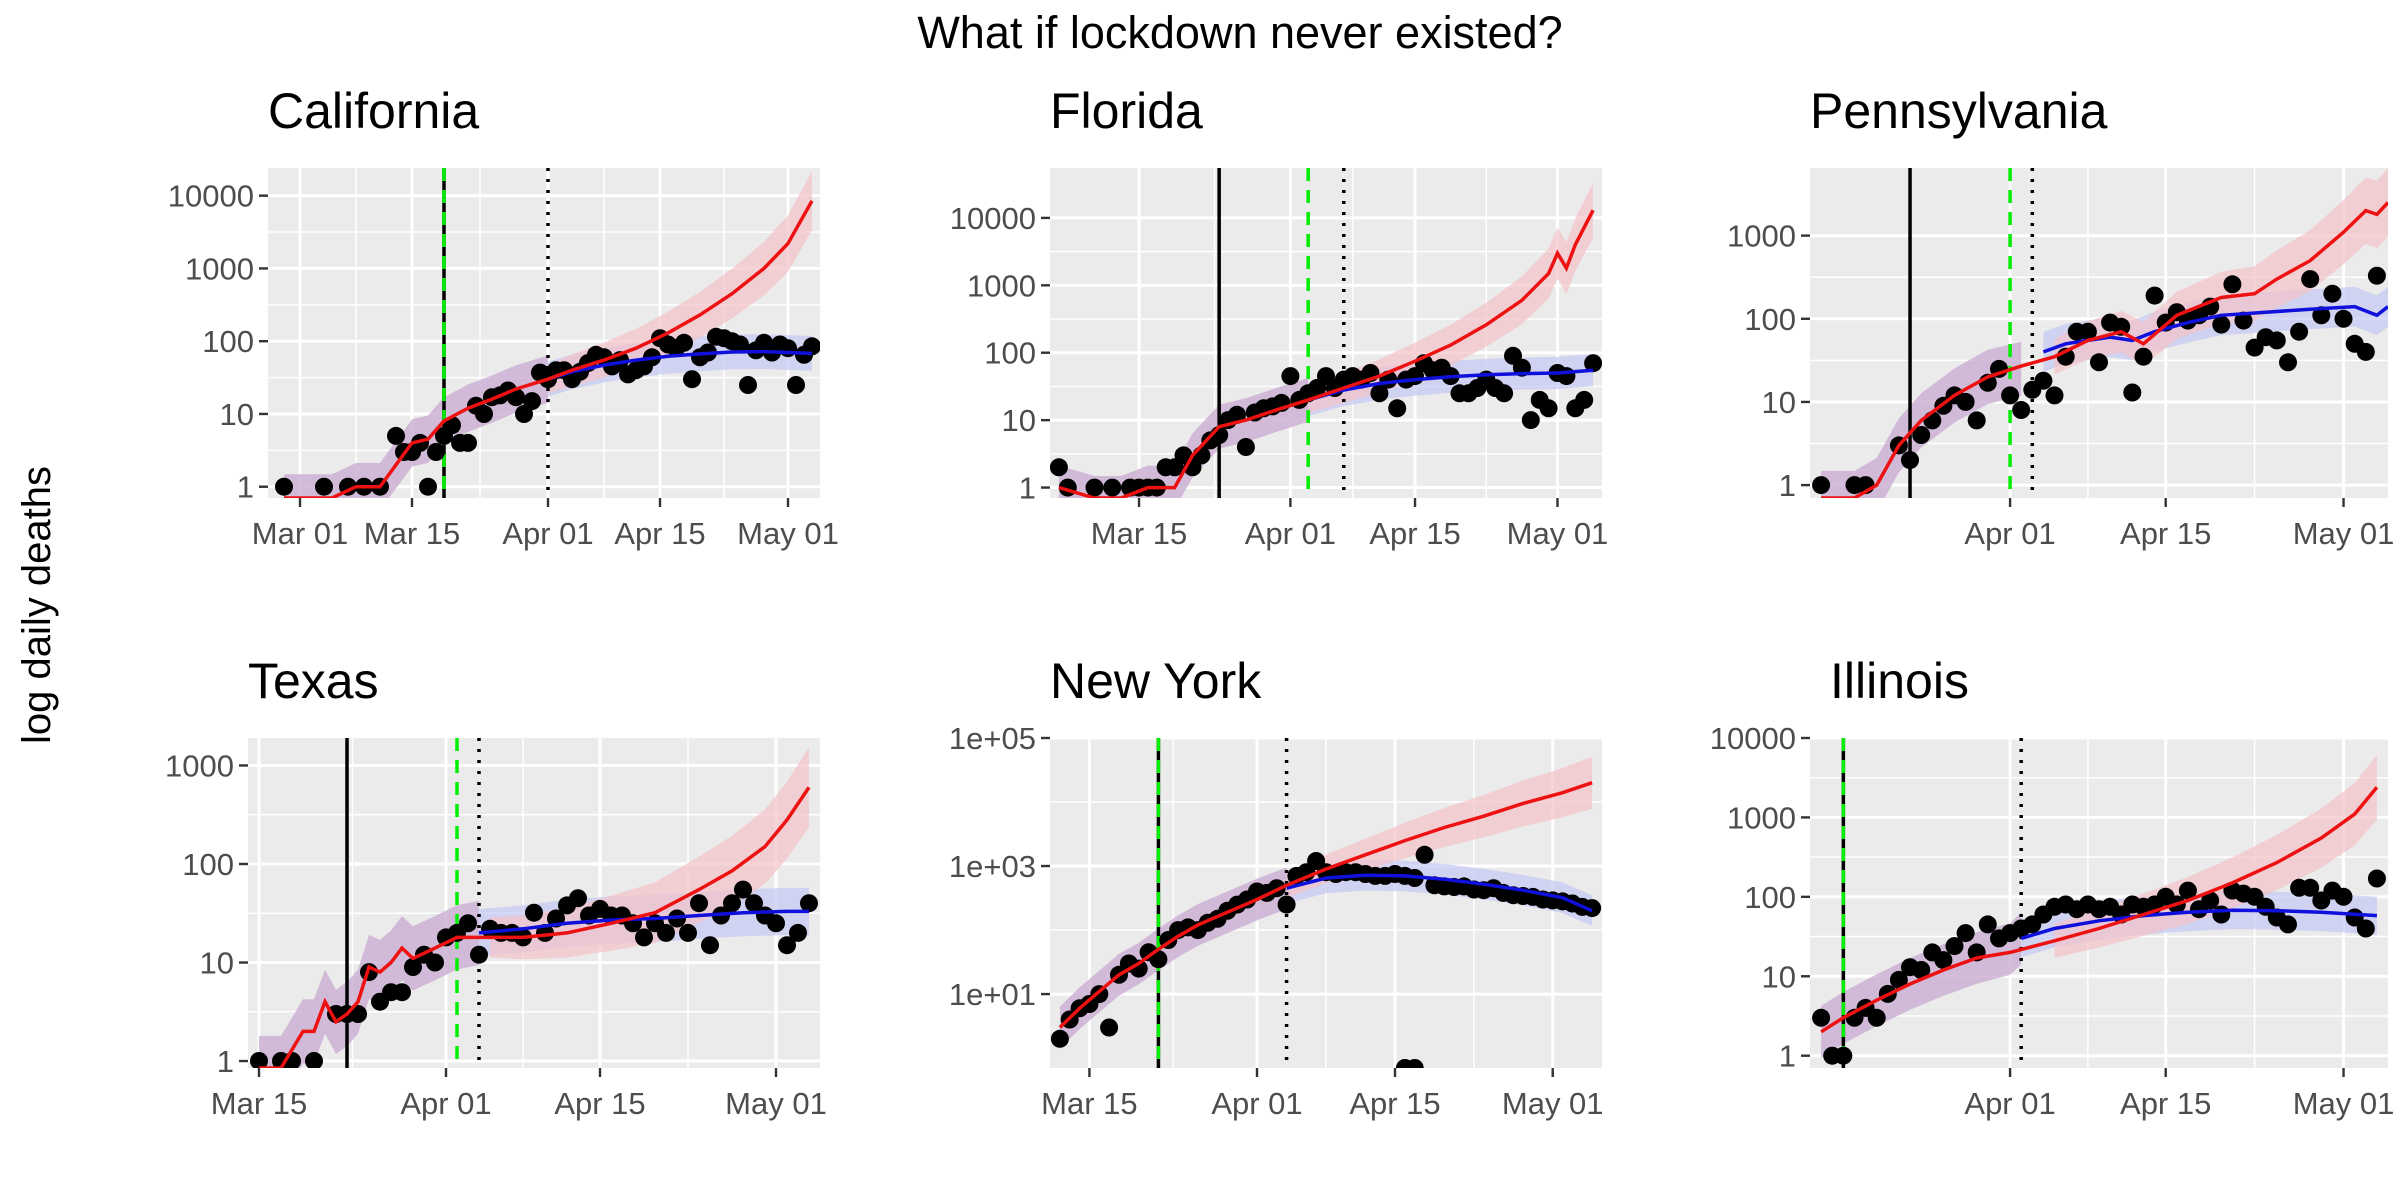 This screenshot has height=1200, width=2400. Describe the element at coordinates (2221, 271) in the screenshot. I see `uncertainty-band-counterfactual` at that location.